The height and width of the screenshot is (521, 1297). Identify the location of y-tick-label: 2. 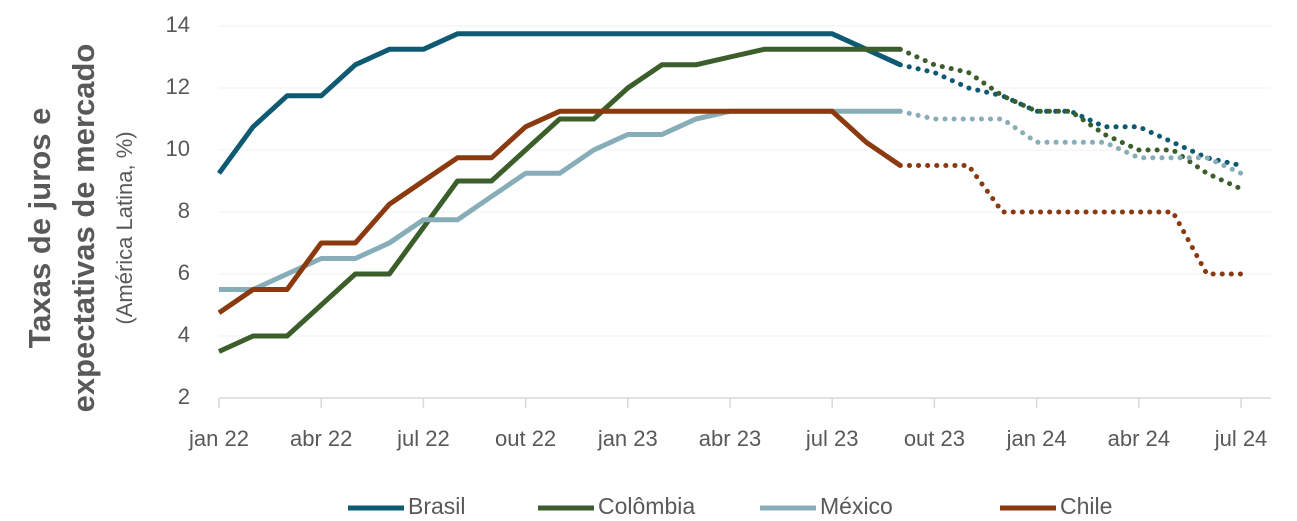
(184, 396).